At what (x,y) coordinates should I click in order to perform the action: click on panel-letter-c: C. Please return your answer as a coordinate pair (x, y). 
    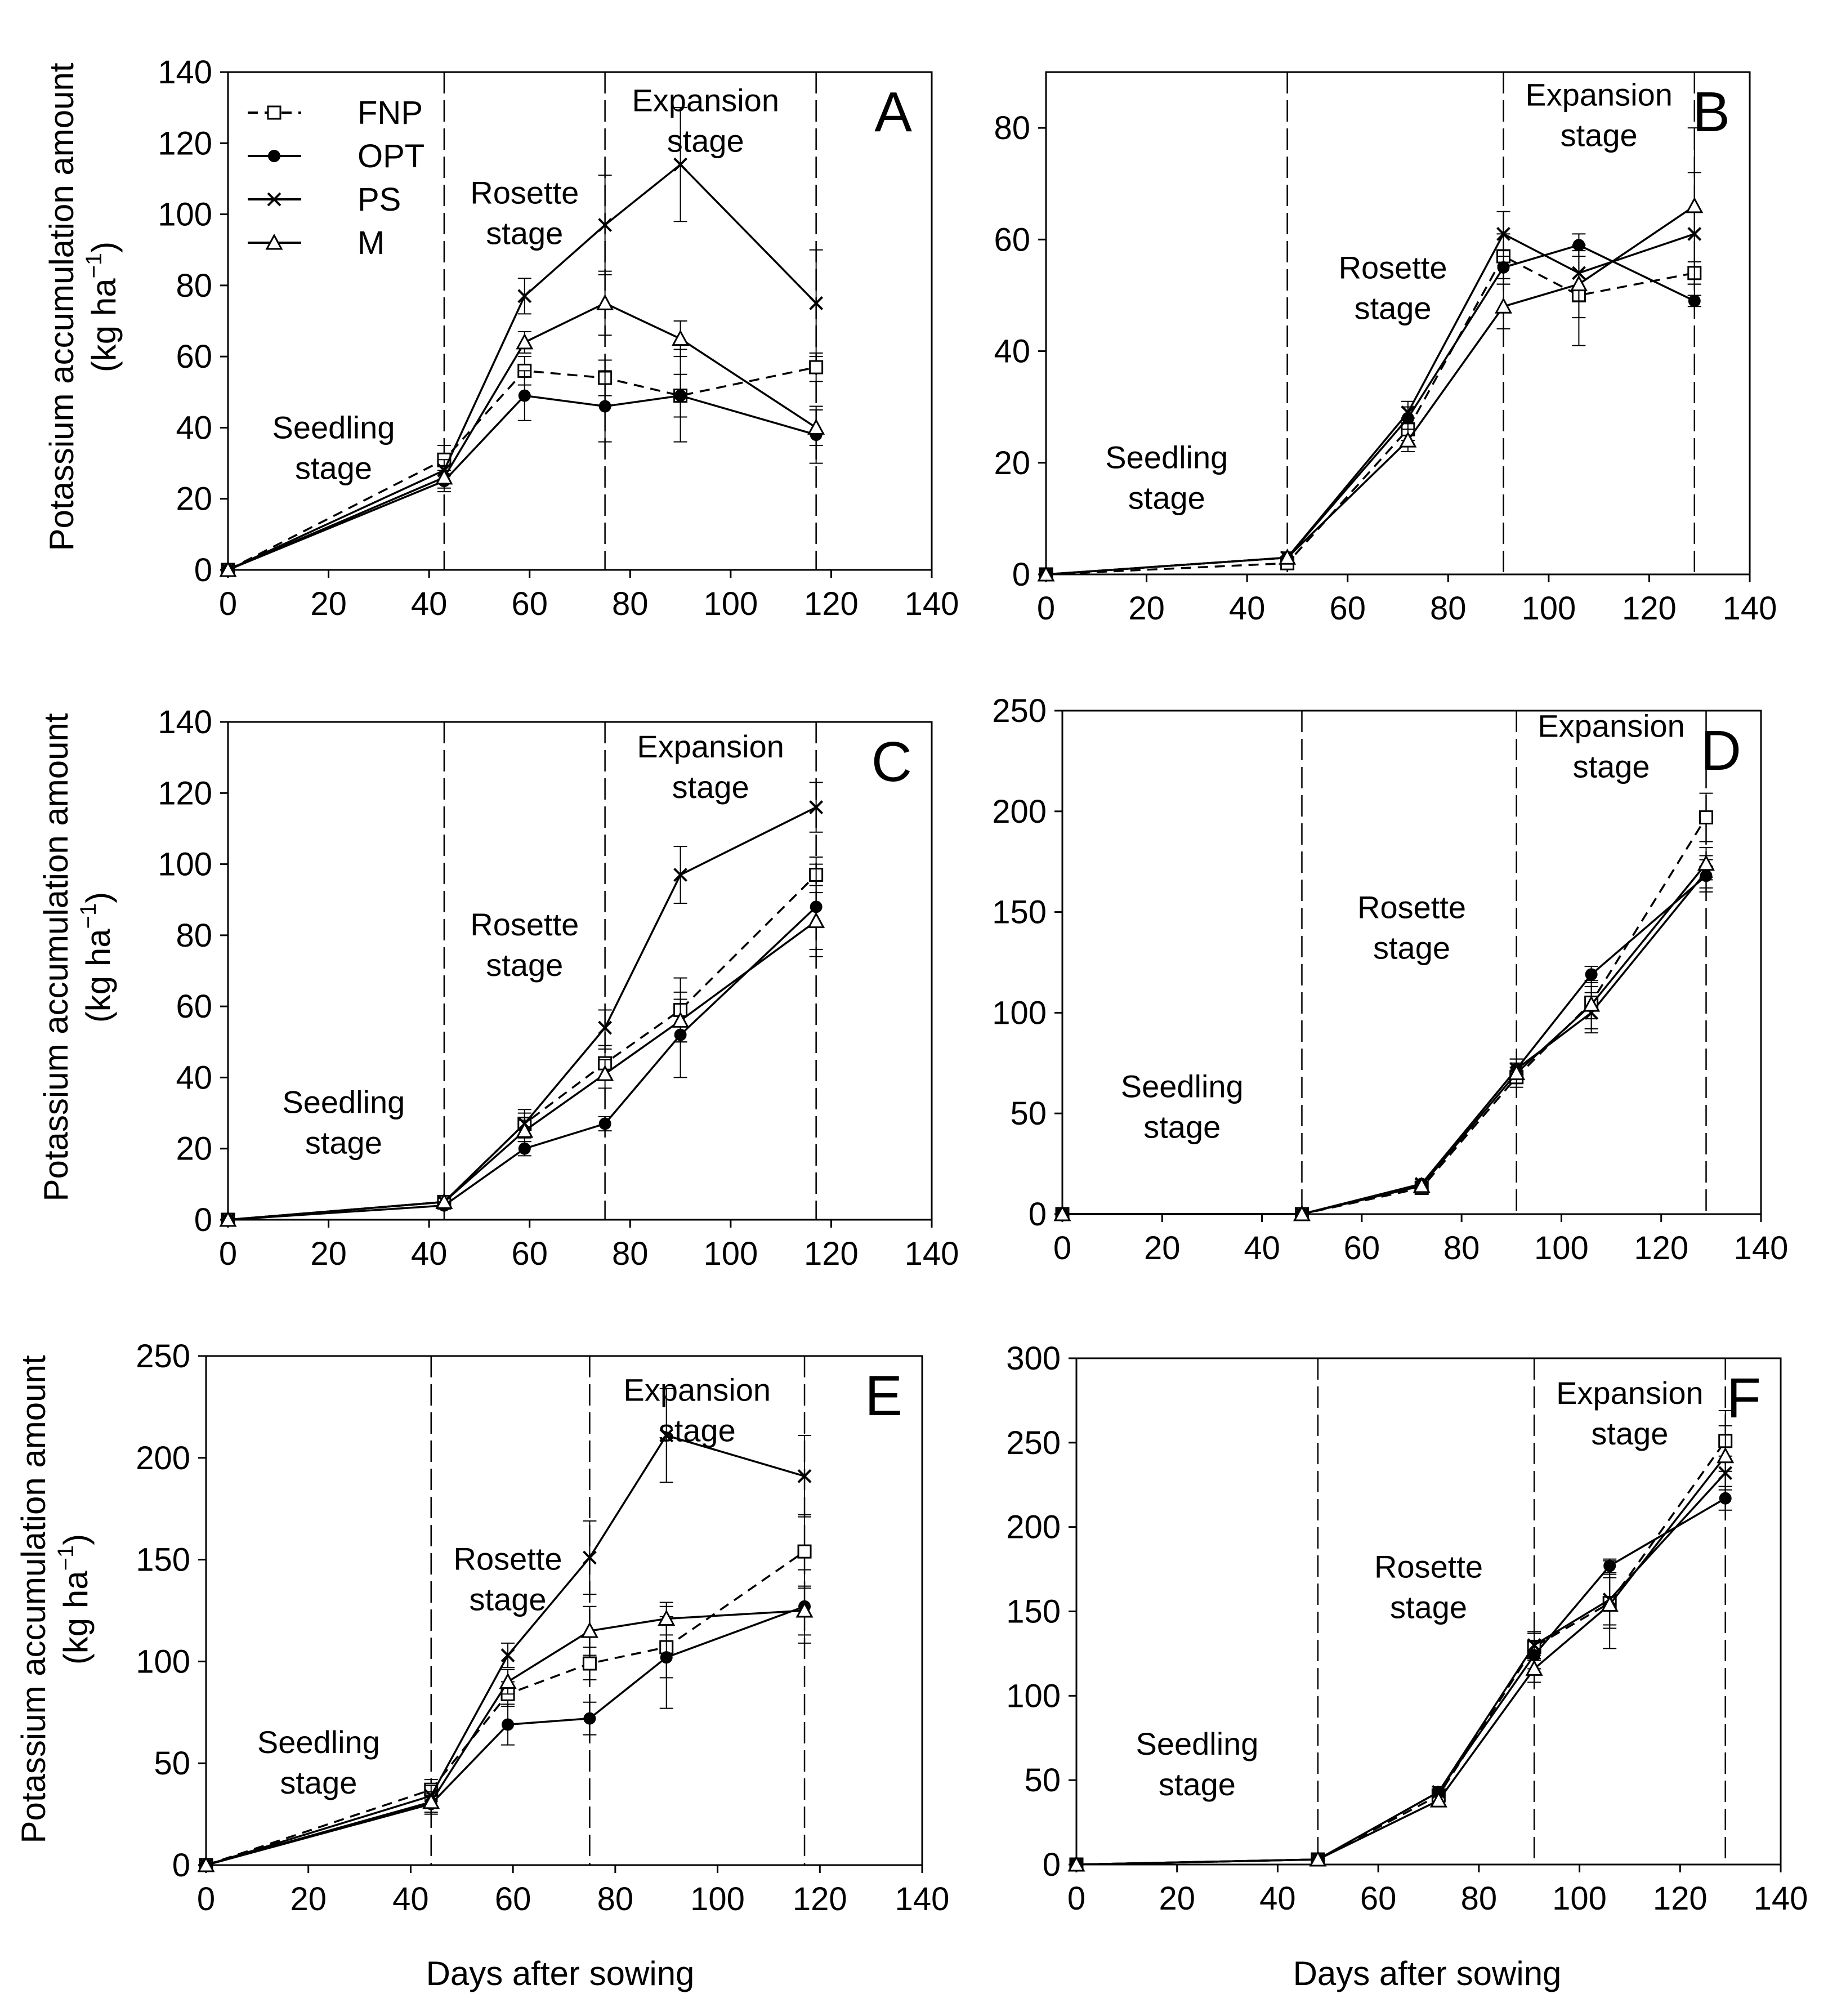
    Looking at the image, I should click on (892, 761).